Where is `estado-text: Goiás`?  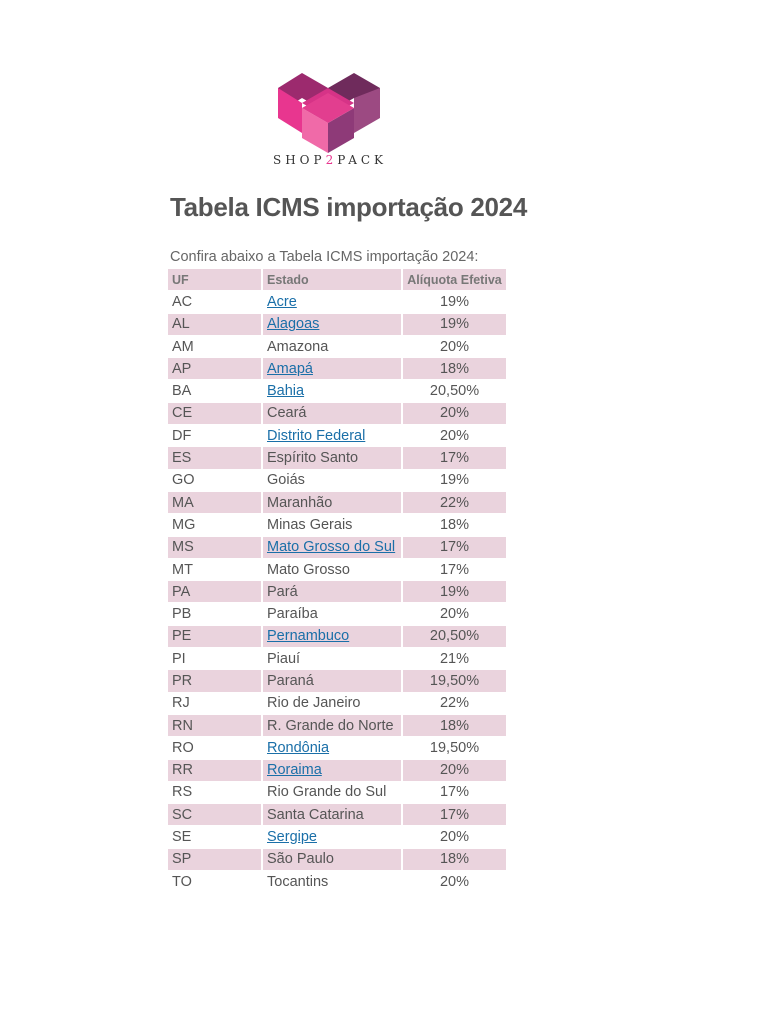 estado-text: Goiás is located at coordinates (286, 480).